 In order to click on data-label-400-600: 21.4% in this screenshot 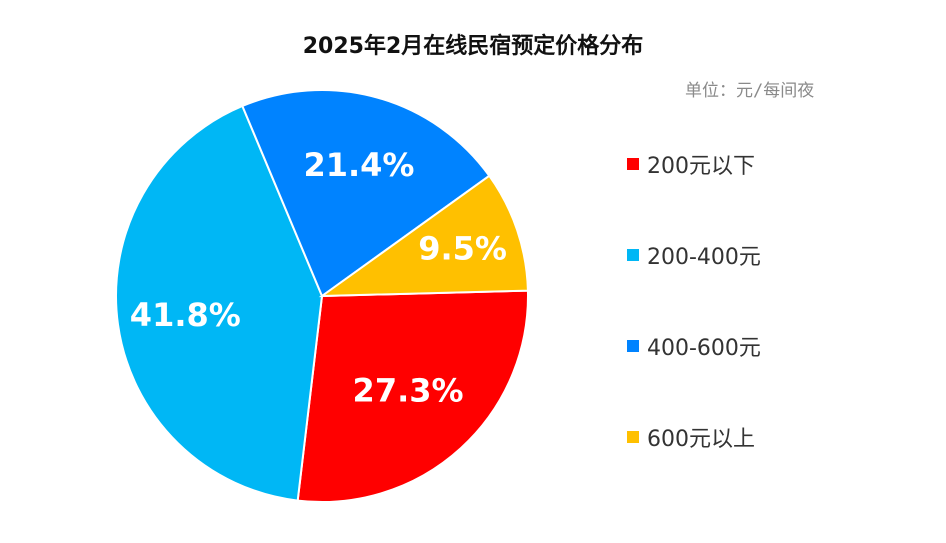, I will do `click(358, 165)`.